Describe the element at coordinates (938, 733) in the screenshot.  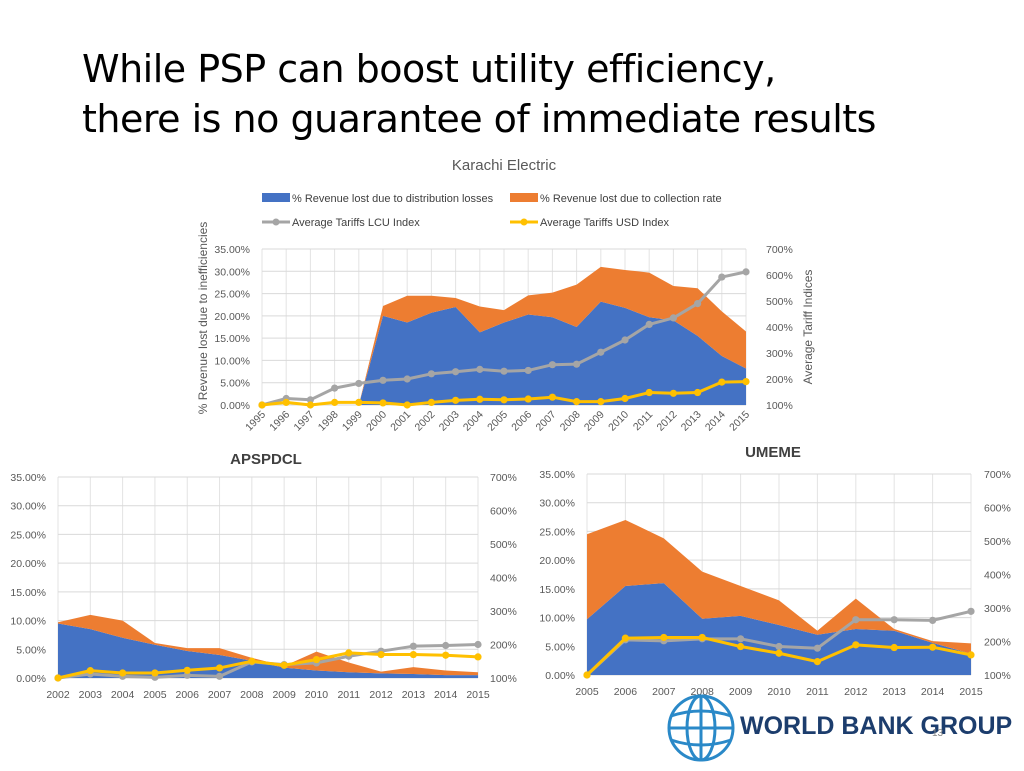
I see `page-number: 13` at that location.